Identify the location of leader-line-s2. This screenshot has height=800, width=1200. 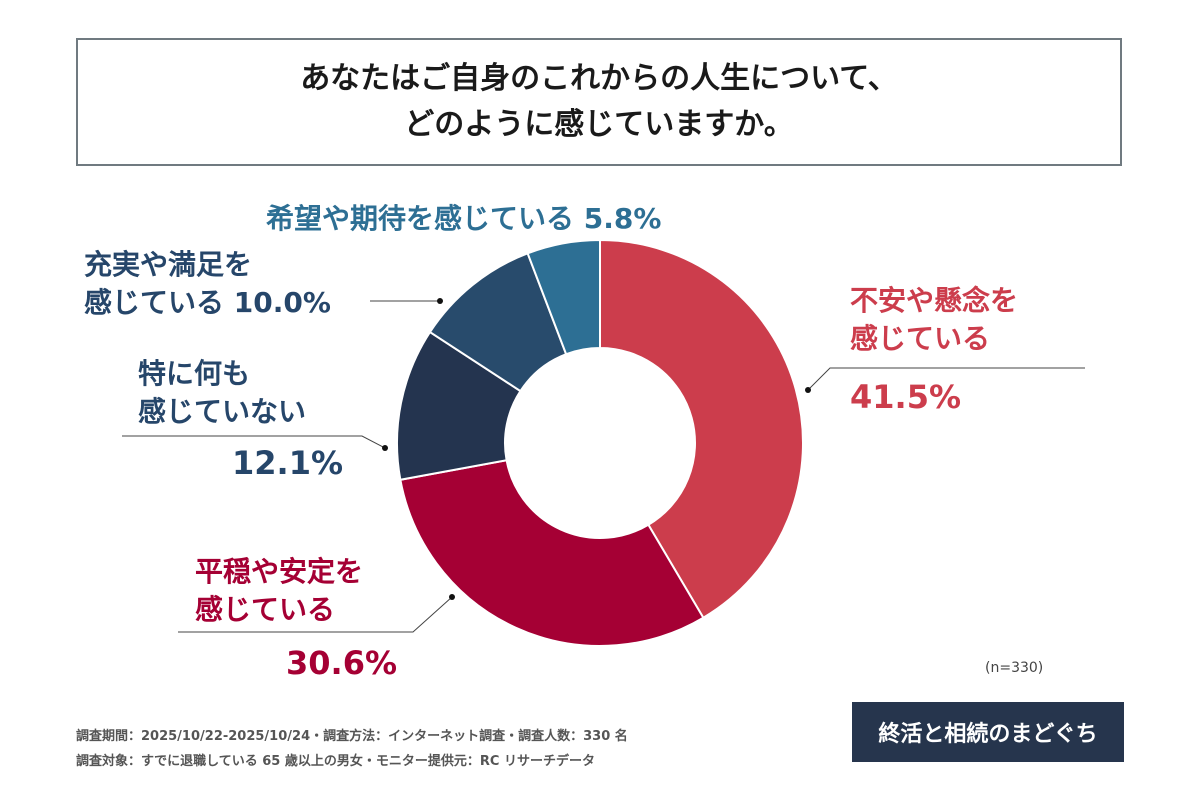
(254, 442).